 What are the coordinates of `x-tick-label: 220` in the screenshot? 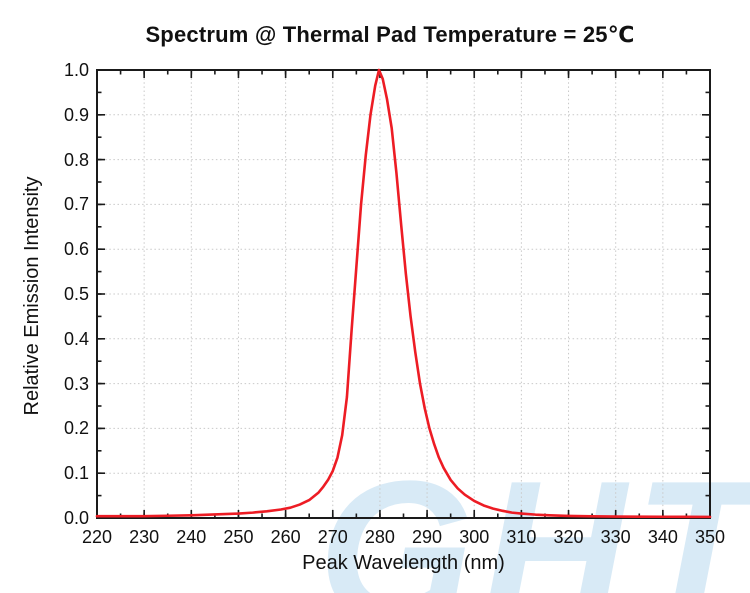 It's located at (97, 537).